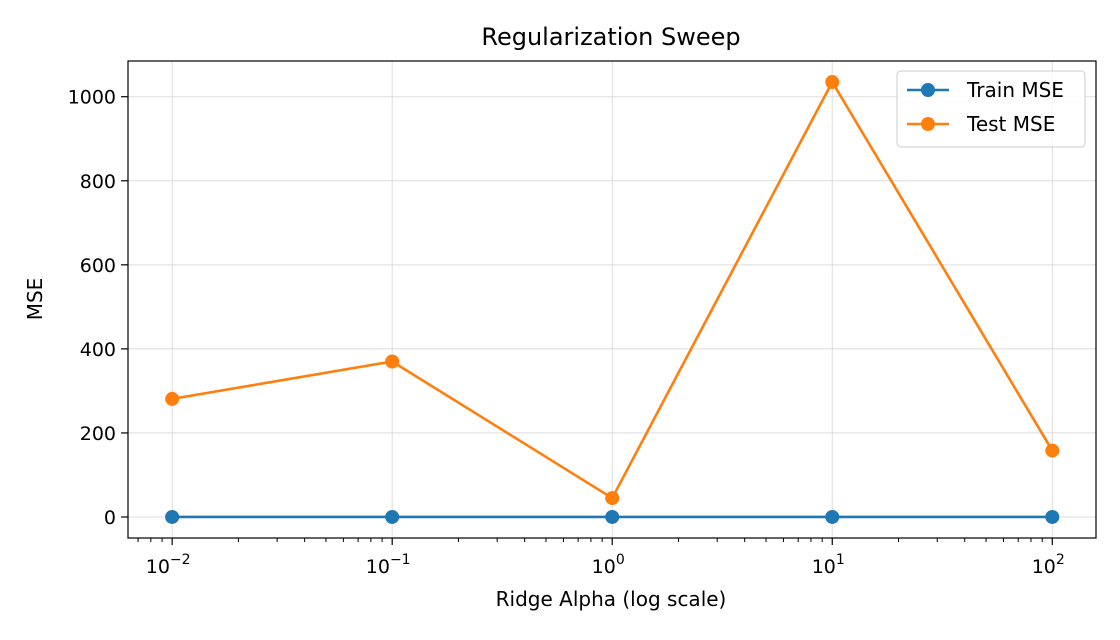 Image resolution: width=1120 pixels, height=640 pixels. Describe the element at coordinates (991, 109) in the screenshot. I see `legend: Train MSE Test MSE` at that location.